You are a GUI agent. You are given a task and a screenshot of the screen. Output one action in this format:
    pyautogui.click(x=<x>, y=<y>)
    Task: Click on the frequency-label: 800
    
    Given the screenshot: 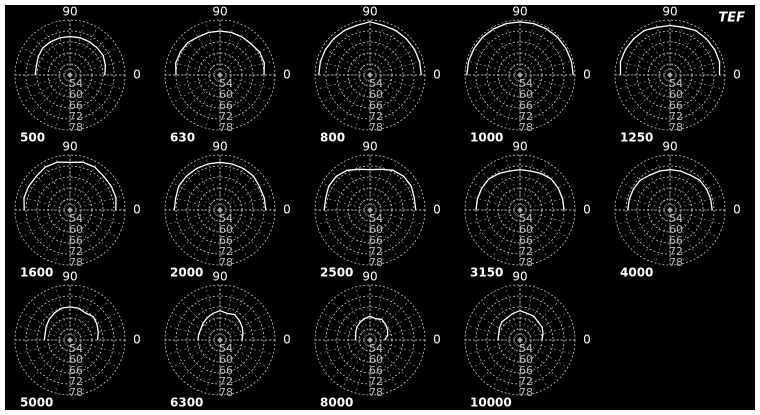 What is the action you would take?
    pyautogui.click(x=332, y=138)
    